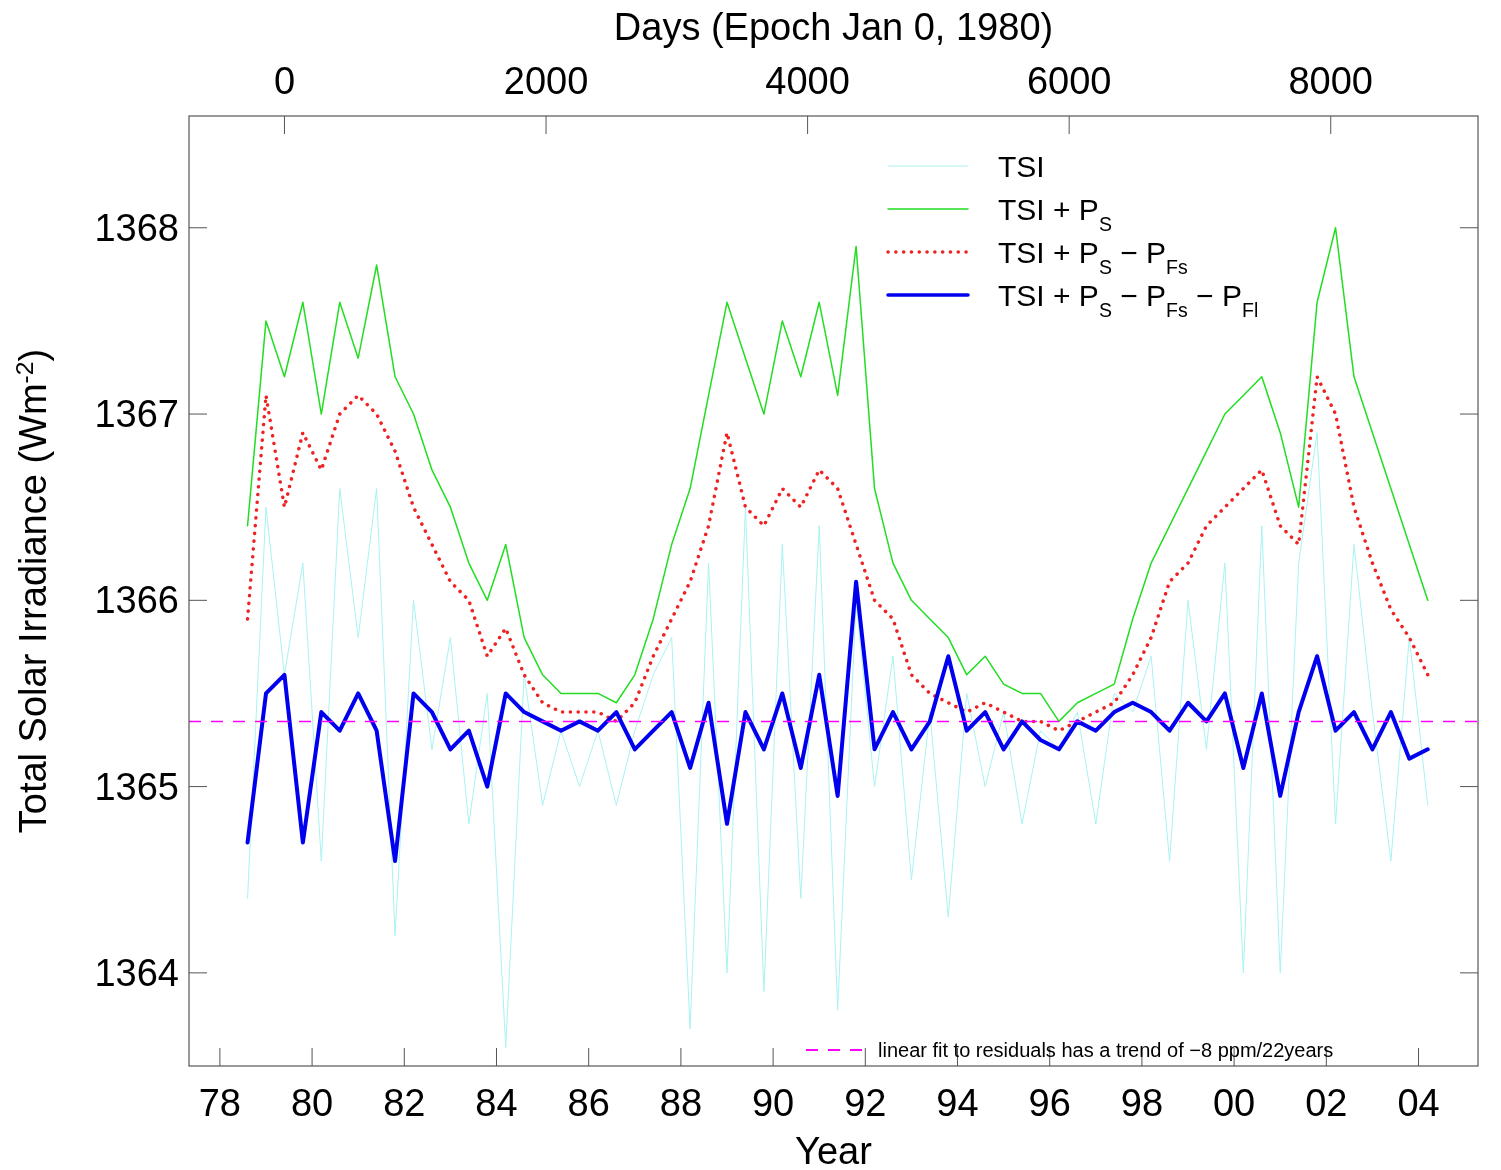 This screenshot has height=1170, width=1501. I want to click on x-tick-label: 92, so click(865, 1103).